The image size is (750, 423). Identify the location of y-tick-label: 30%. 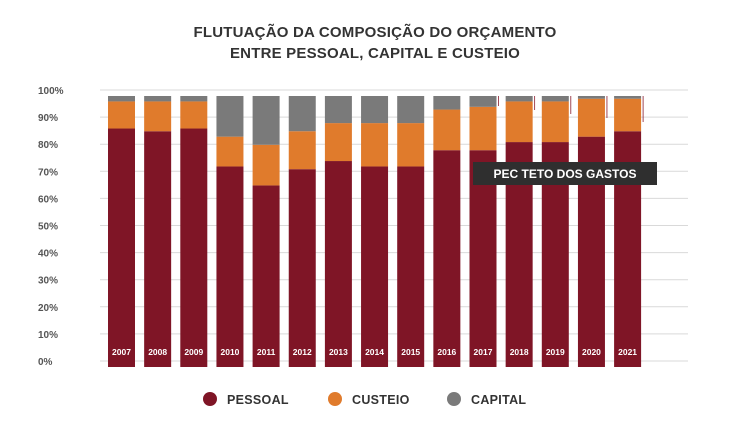
(48, 281).